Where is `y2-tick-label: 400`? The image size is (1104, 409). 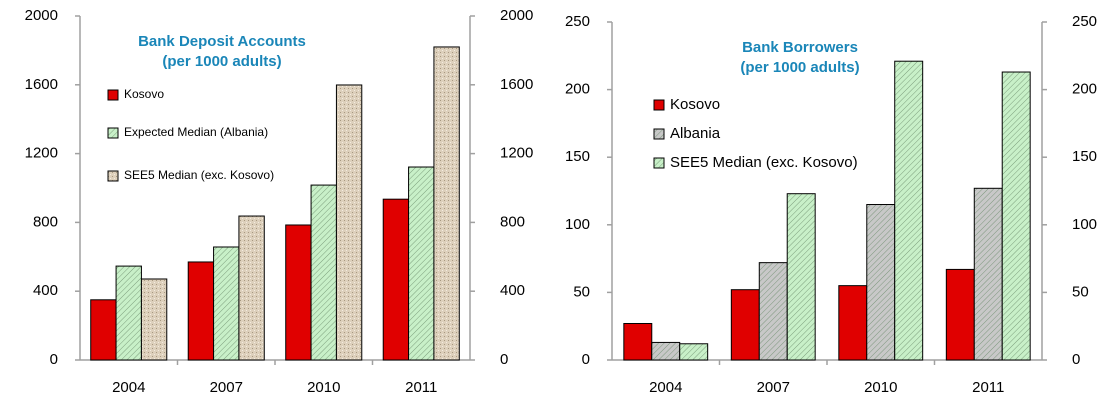 y2-tick-label: 400 is located at coordinates (512, 290).